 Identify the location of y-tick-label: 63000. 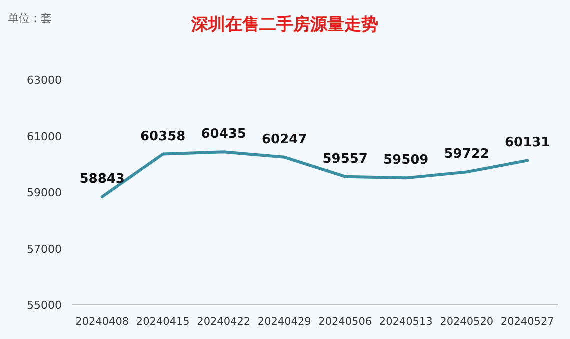
(44, 80).